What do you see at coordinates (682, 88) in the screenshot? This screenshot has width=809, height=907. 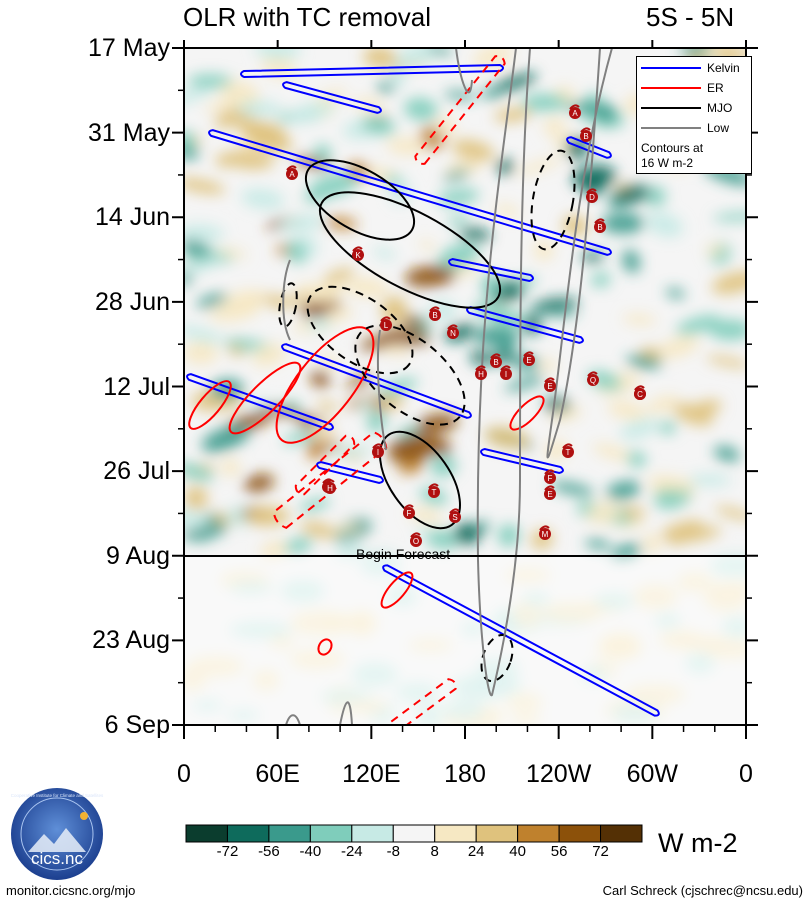 I see `legend-item-er: ER` at bounding box center [682, 88].